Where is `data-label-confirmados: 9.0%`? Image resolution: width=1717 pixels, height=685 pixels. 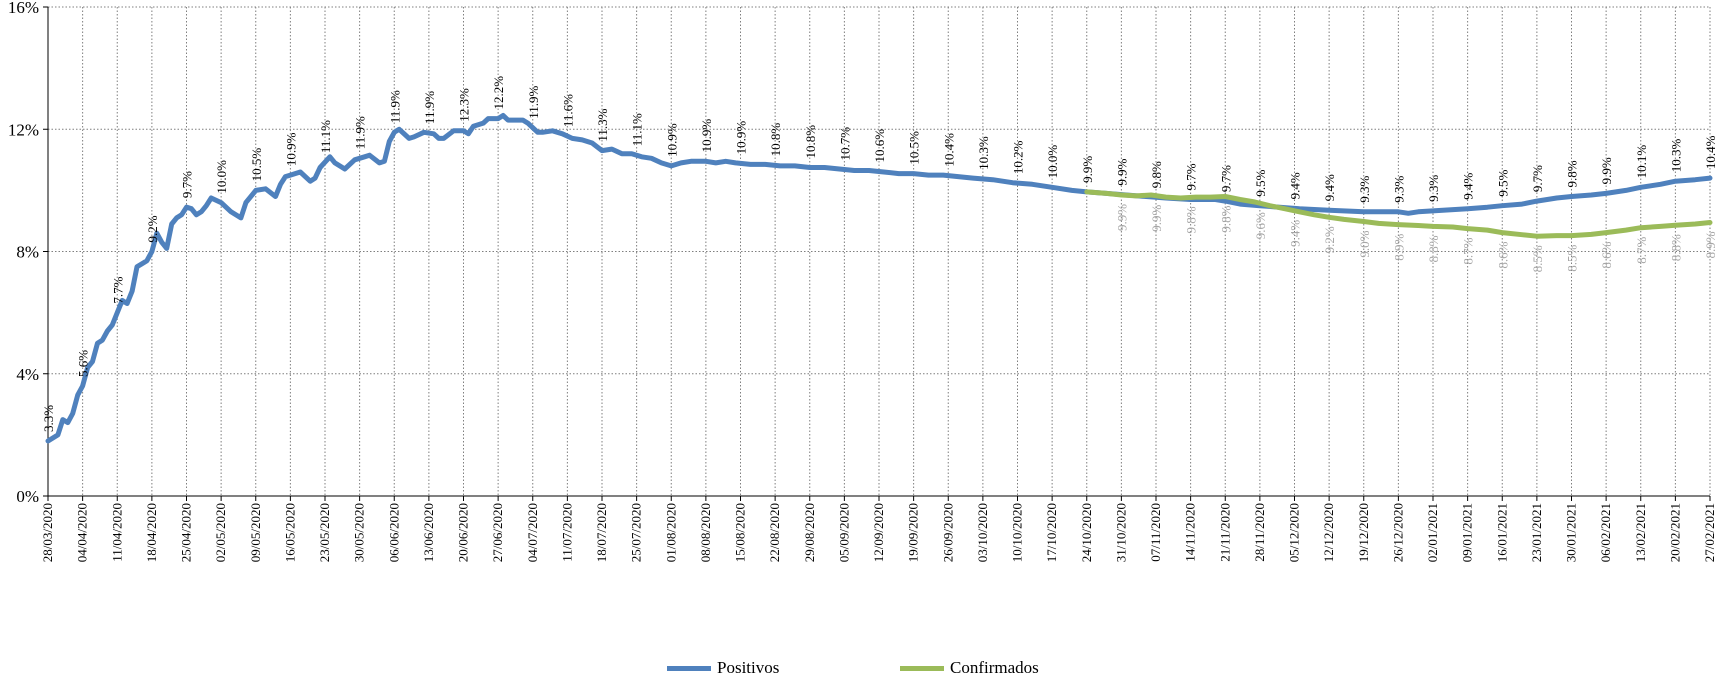 data-label-confirmados: 9.0% is located at coordinates (1364, 243).